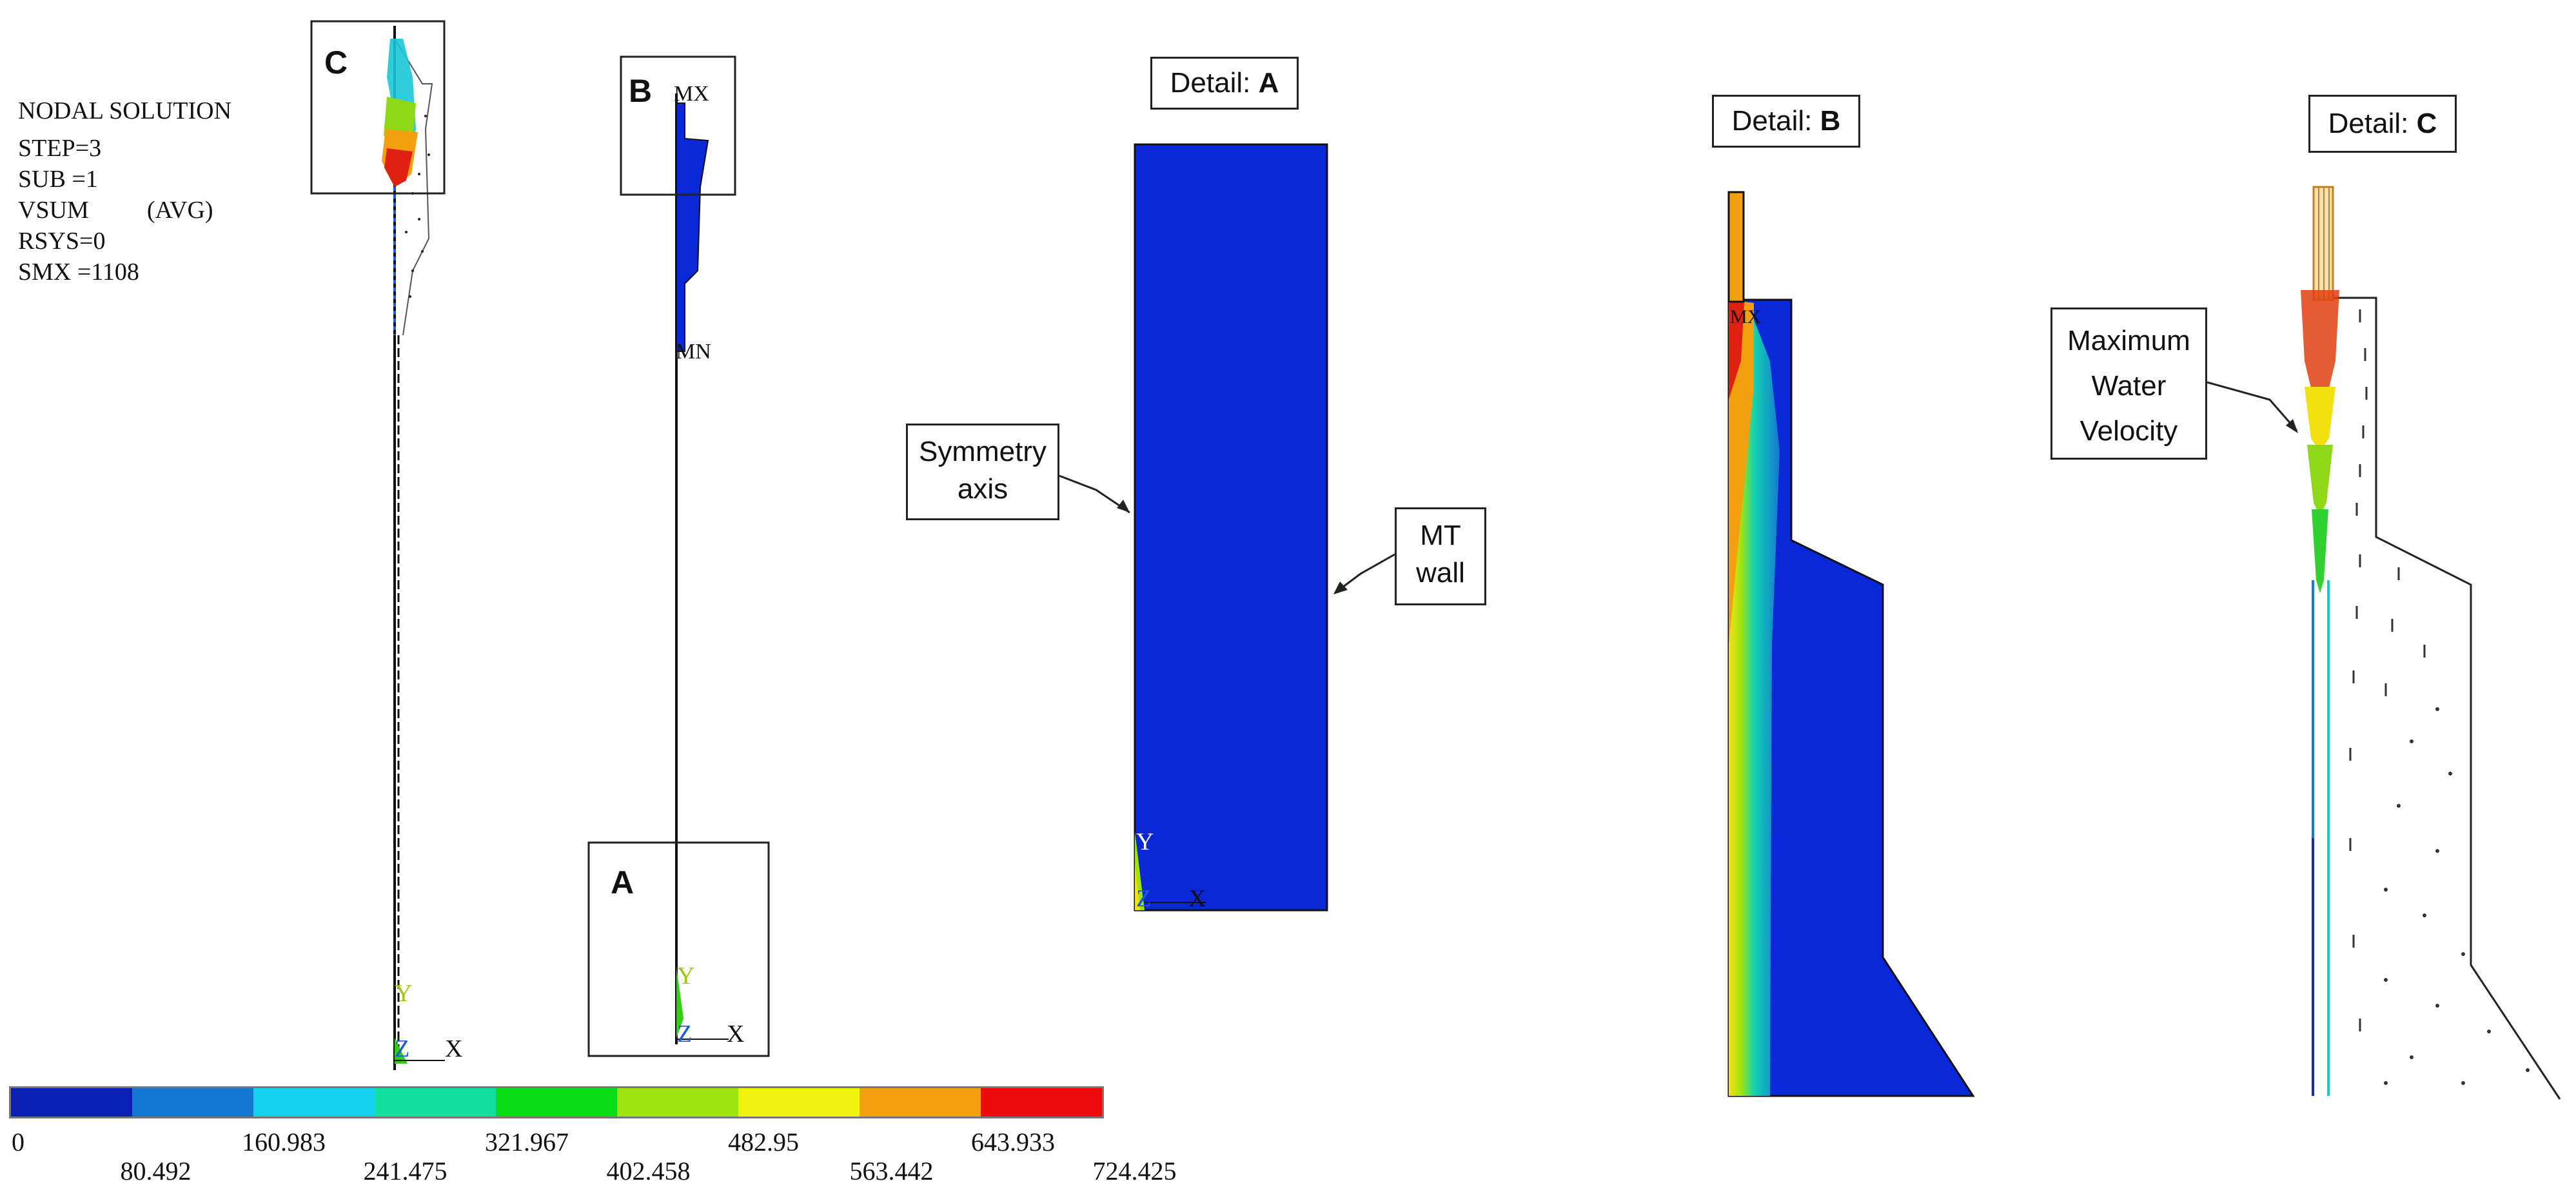 The image size is (2576, 1201). I want to click on max-water-velocity-callout: Maximum Water Velocity, so click(2128, 384).